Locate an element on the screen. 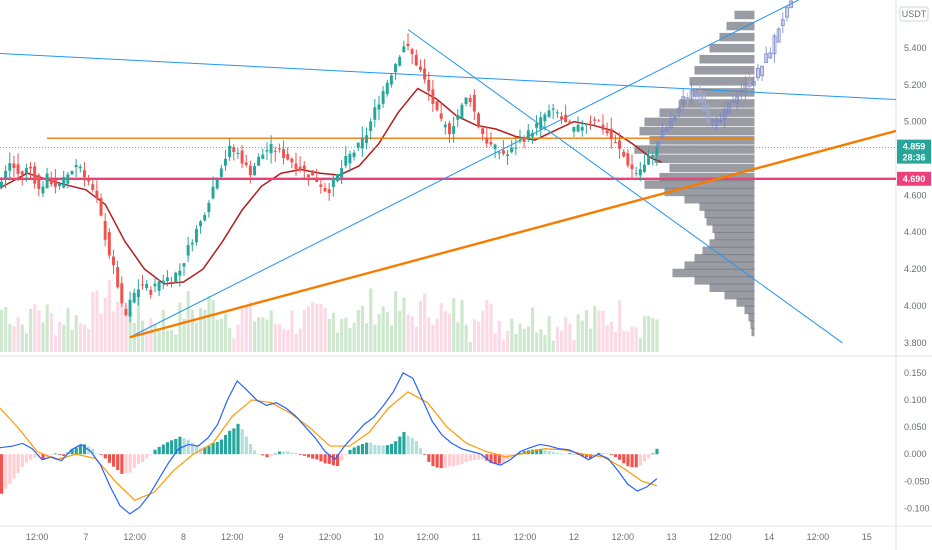 This screenshot has width=932, height=550. macd-y-tick-label: 0.050 is located at coordinates (915, 427).